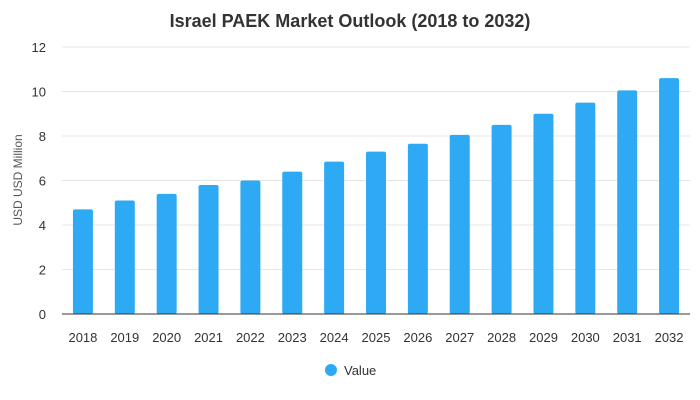 Image resolution: width=700 pixels, height=400 pixels. I want to click on x-tick-label: 2019, so click(124, 337).